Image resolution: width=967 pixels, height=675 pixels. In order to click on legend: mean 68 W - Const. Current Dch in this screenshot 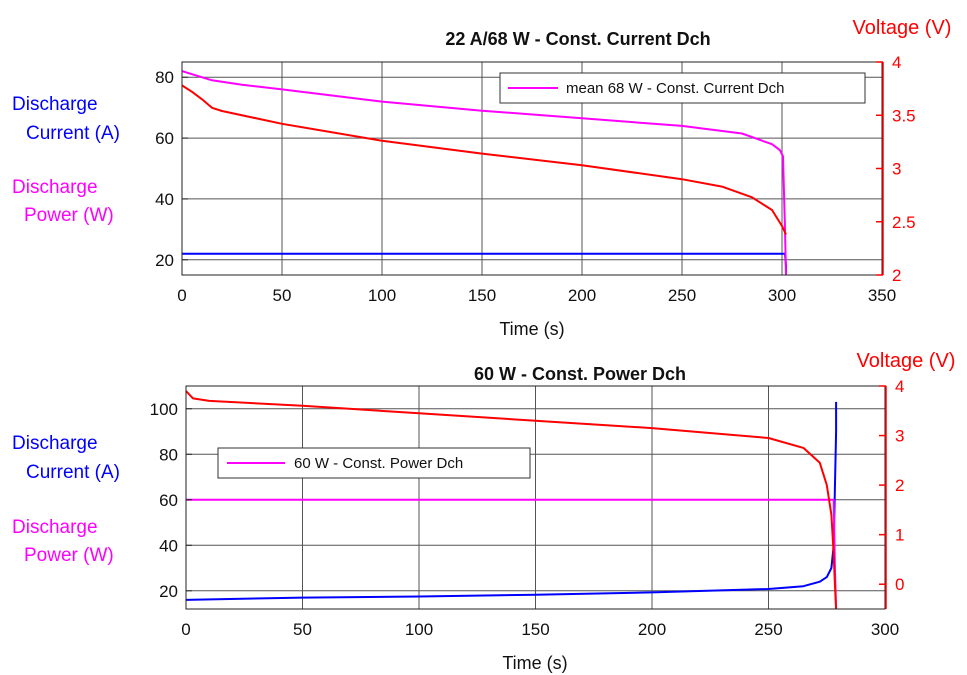, I will do `click(682, 88)`.